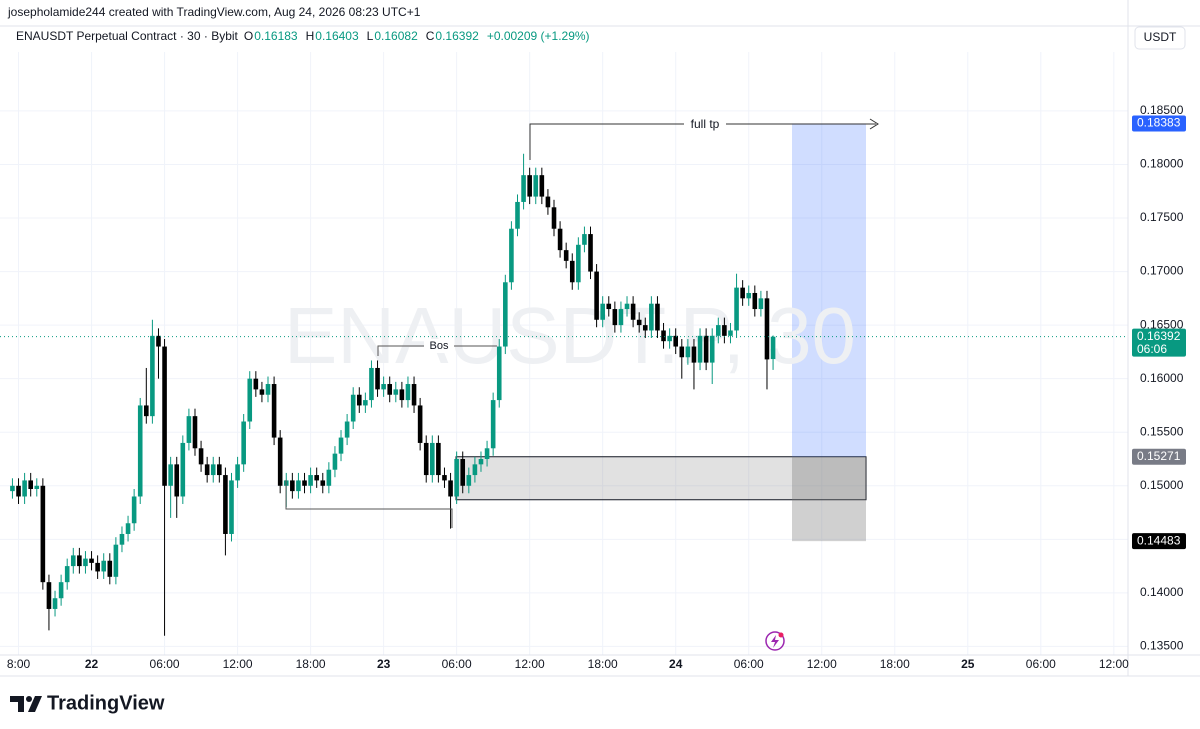 Image resolution: width=1200 pixels, height=729 pixels. Describe the element at coordinates (1162, 485) in the screenshot. I see `y-tick-label: 0.15000` at that location.